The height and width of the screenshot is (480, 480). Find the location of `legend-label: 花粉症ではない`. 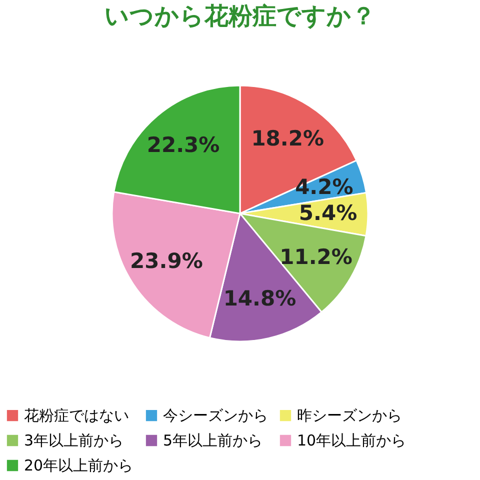

legend-label: 花粉症ではない is located at coordinates (76, 415).